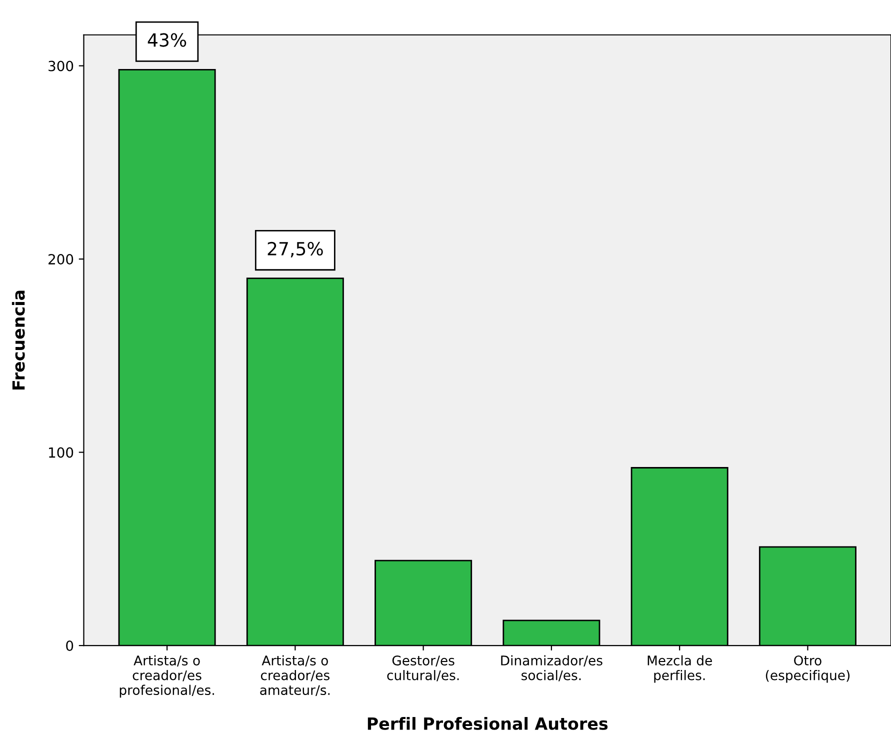 This screenshot has width=891, height=742. I want to click on annotation: 43%, so click(167, 40).